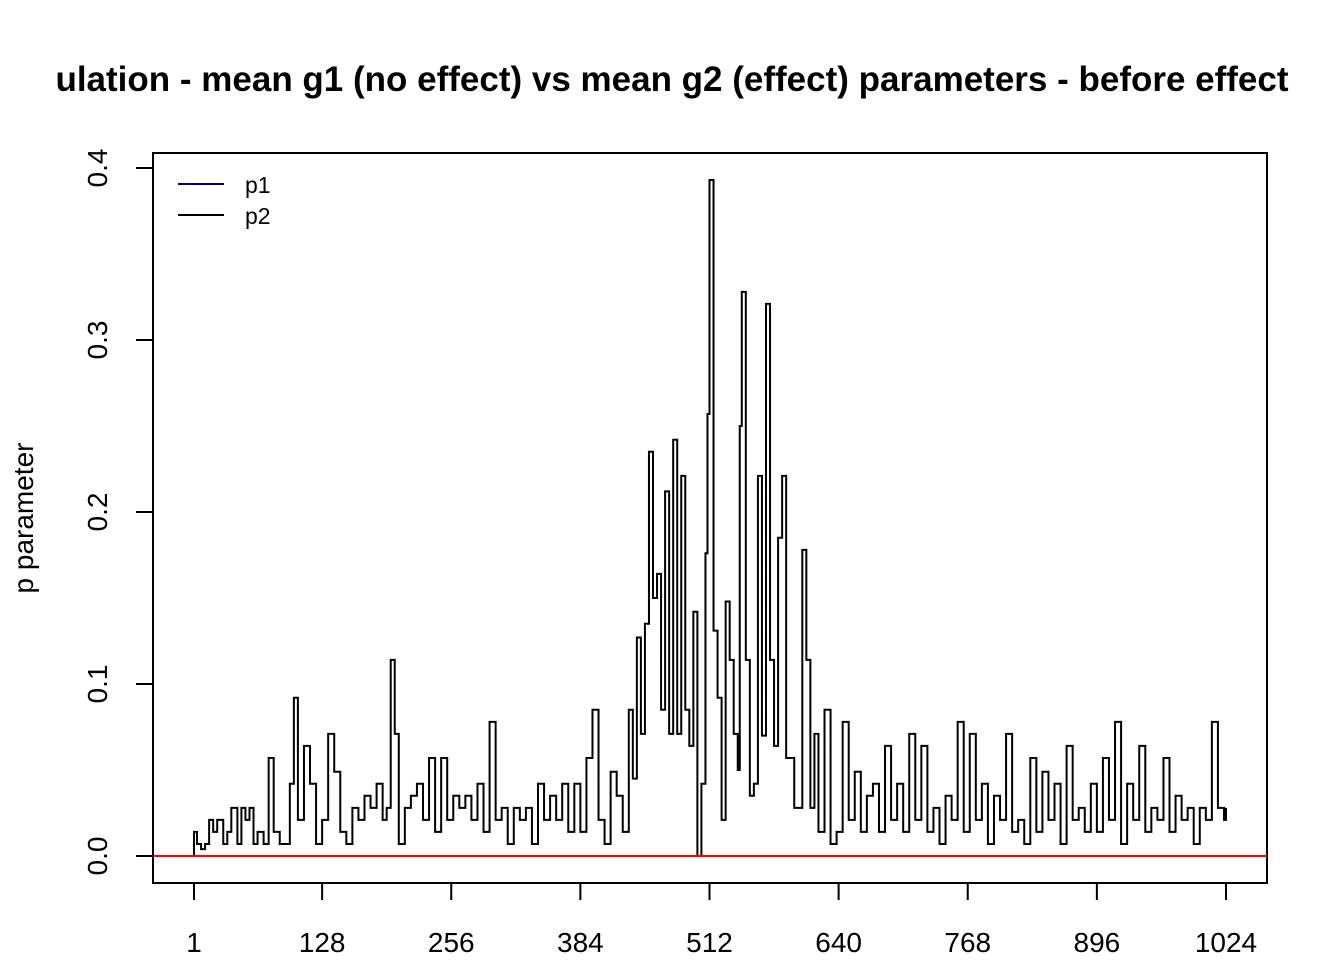  Describe the element at coordinates (118, 512) in the screenshot. I see `y-axis: 0.0 0.1 0.2 0.3 0.4` at that location.